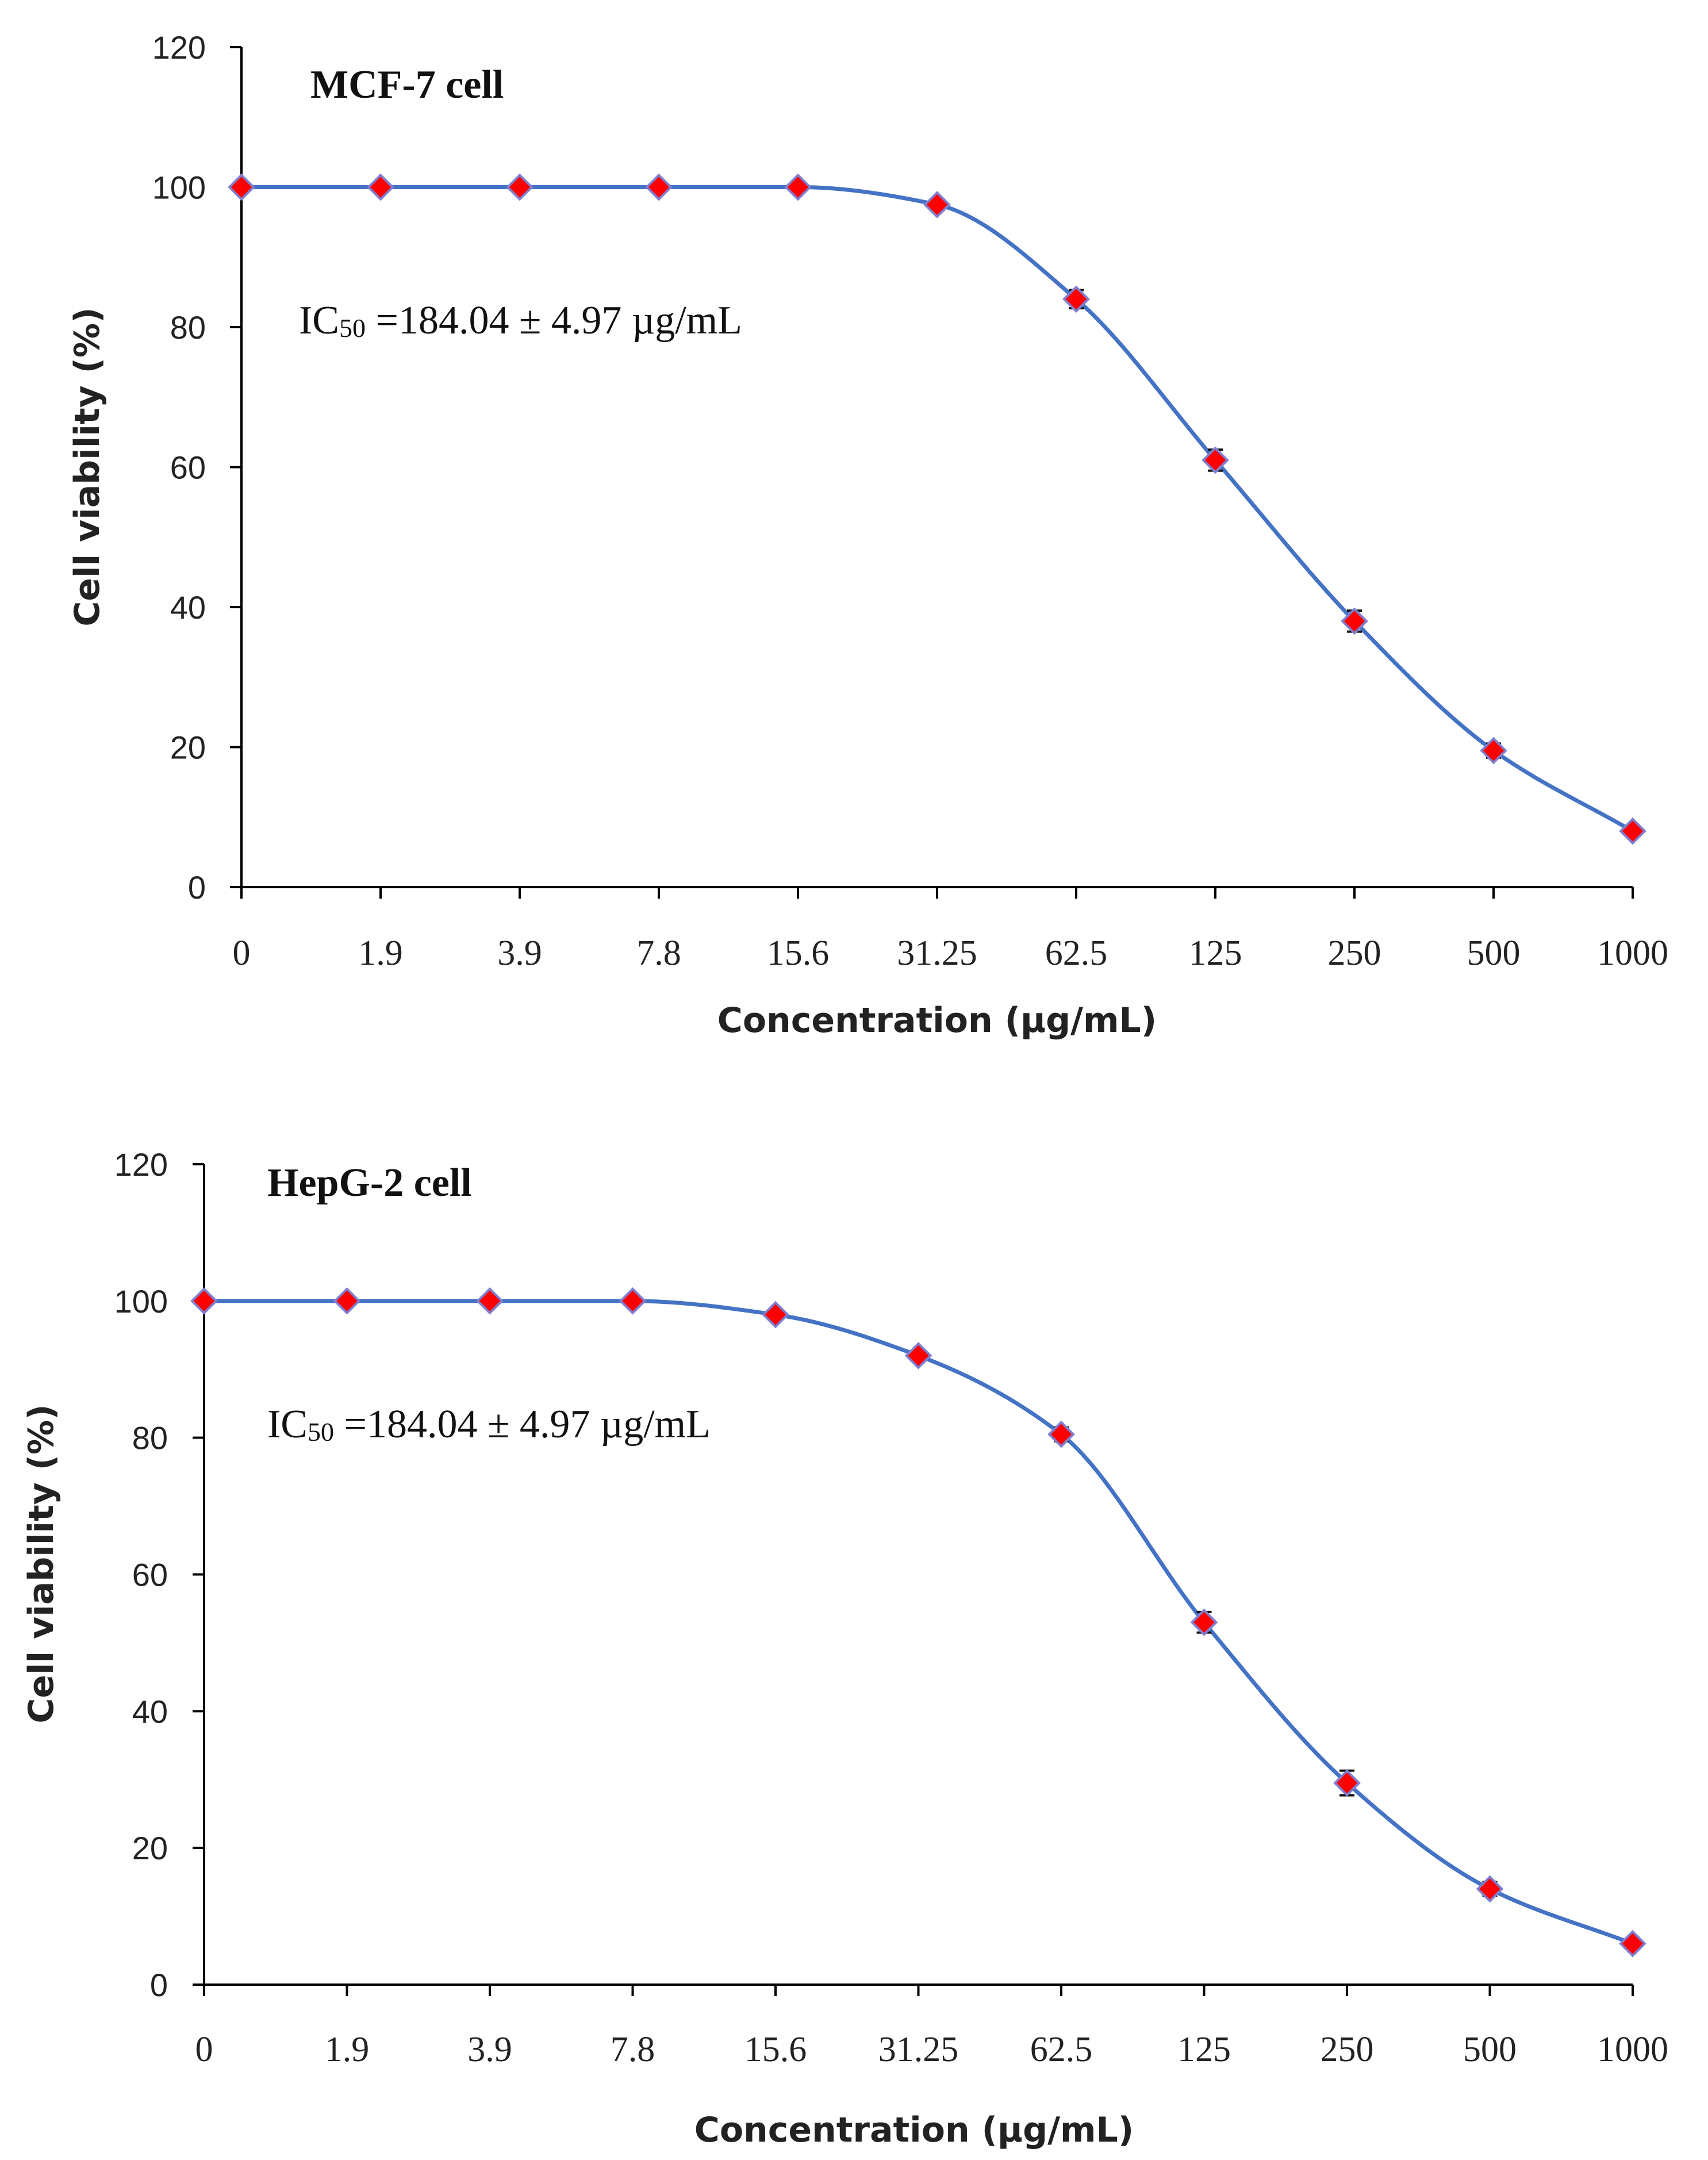  Describe the element at coordinates (370, 1183) in the screenshot. I see `chart-title: HepG-2 cell` at that location.